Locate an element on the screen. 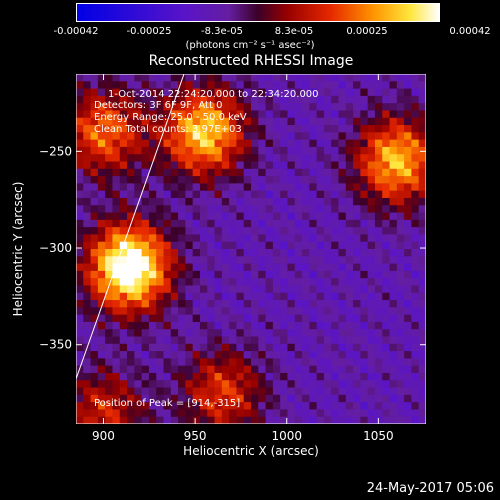  colorbar-tick: -0.00025 is located at coordinates (149, 31).